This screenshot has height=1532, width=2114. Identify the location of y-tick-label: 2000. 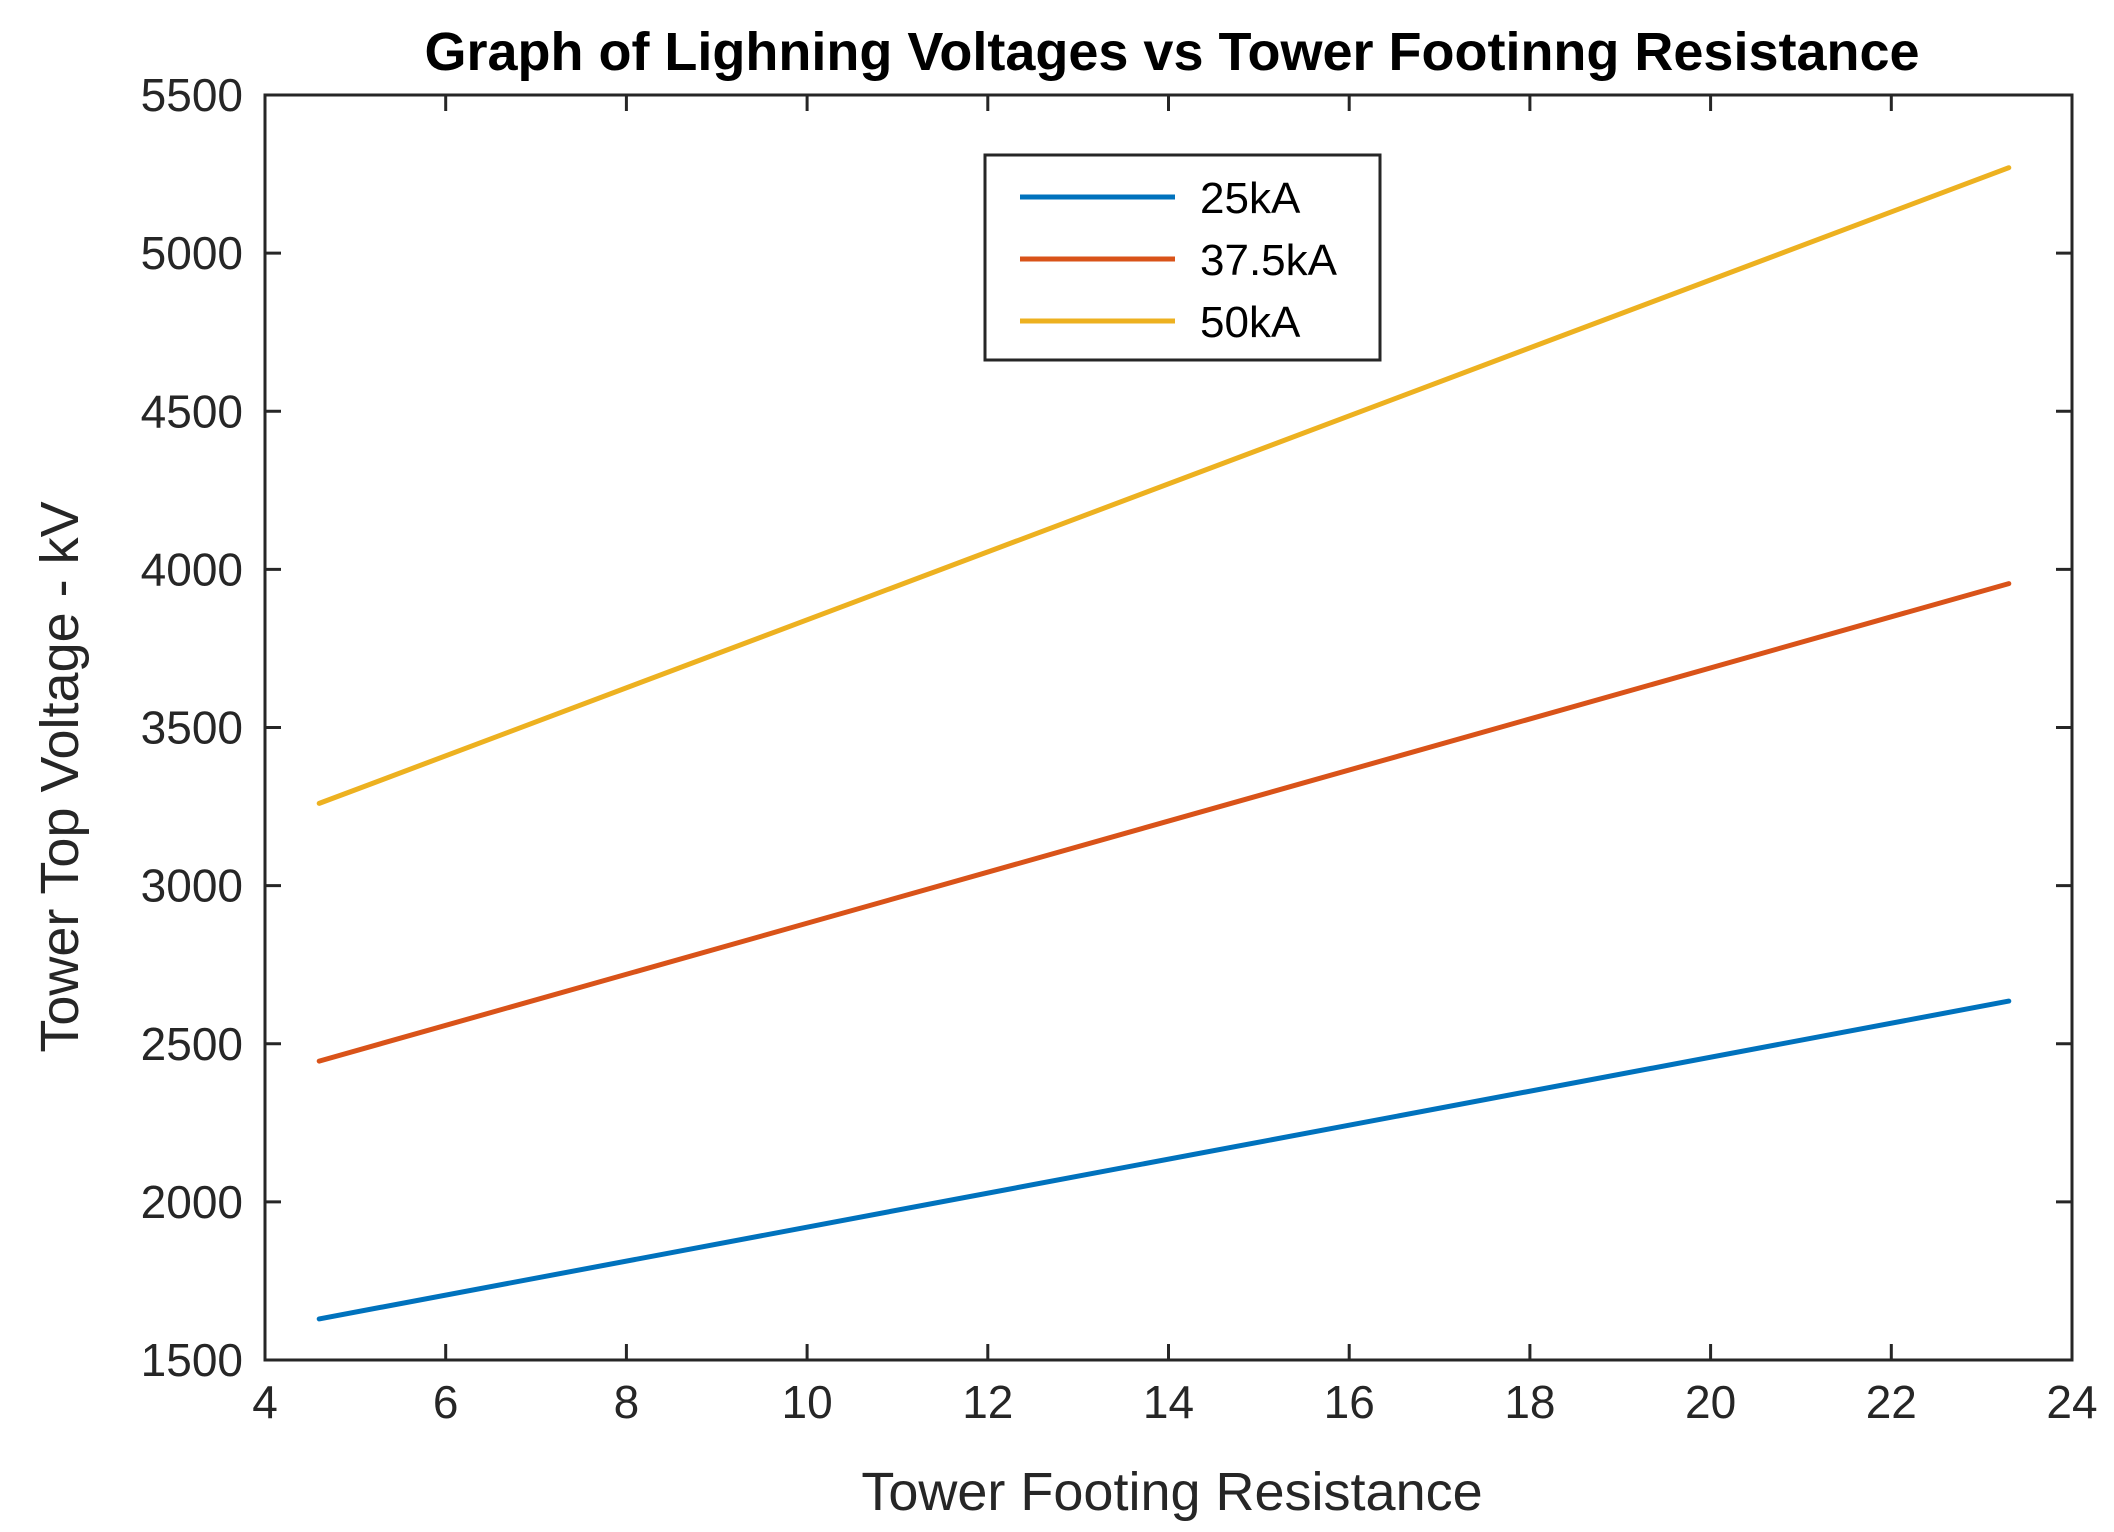
(192, 1202).